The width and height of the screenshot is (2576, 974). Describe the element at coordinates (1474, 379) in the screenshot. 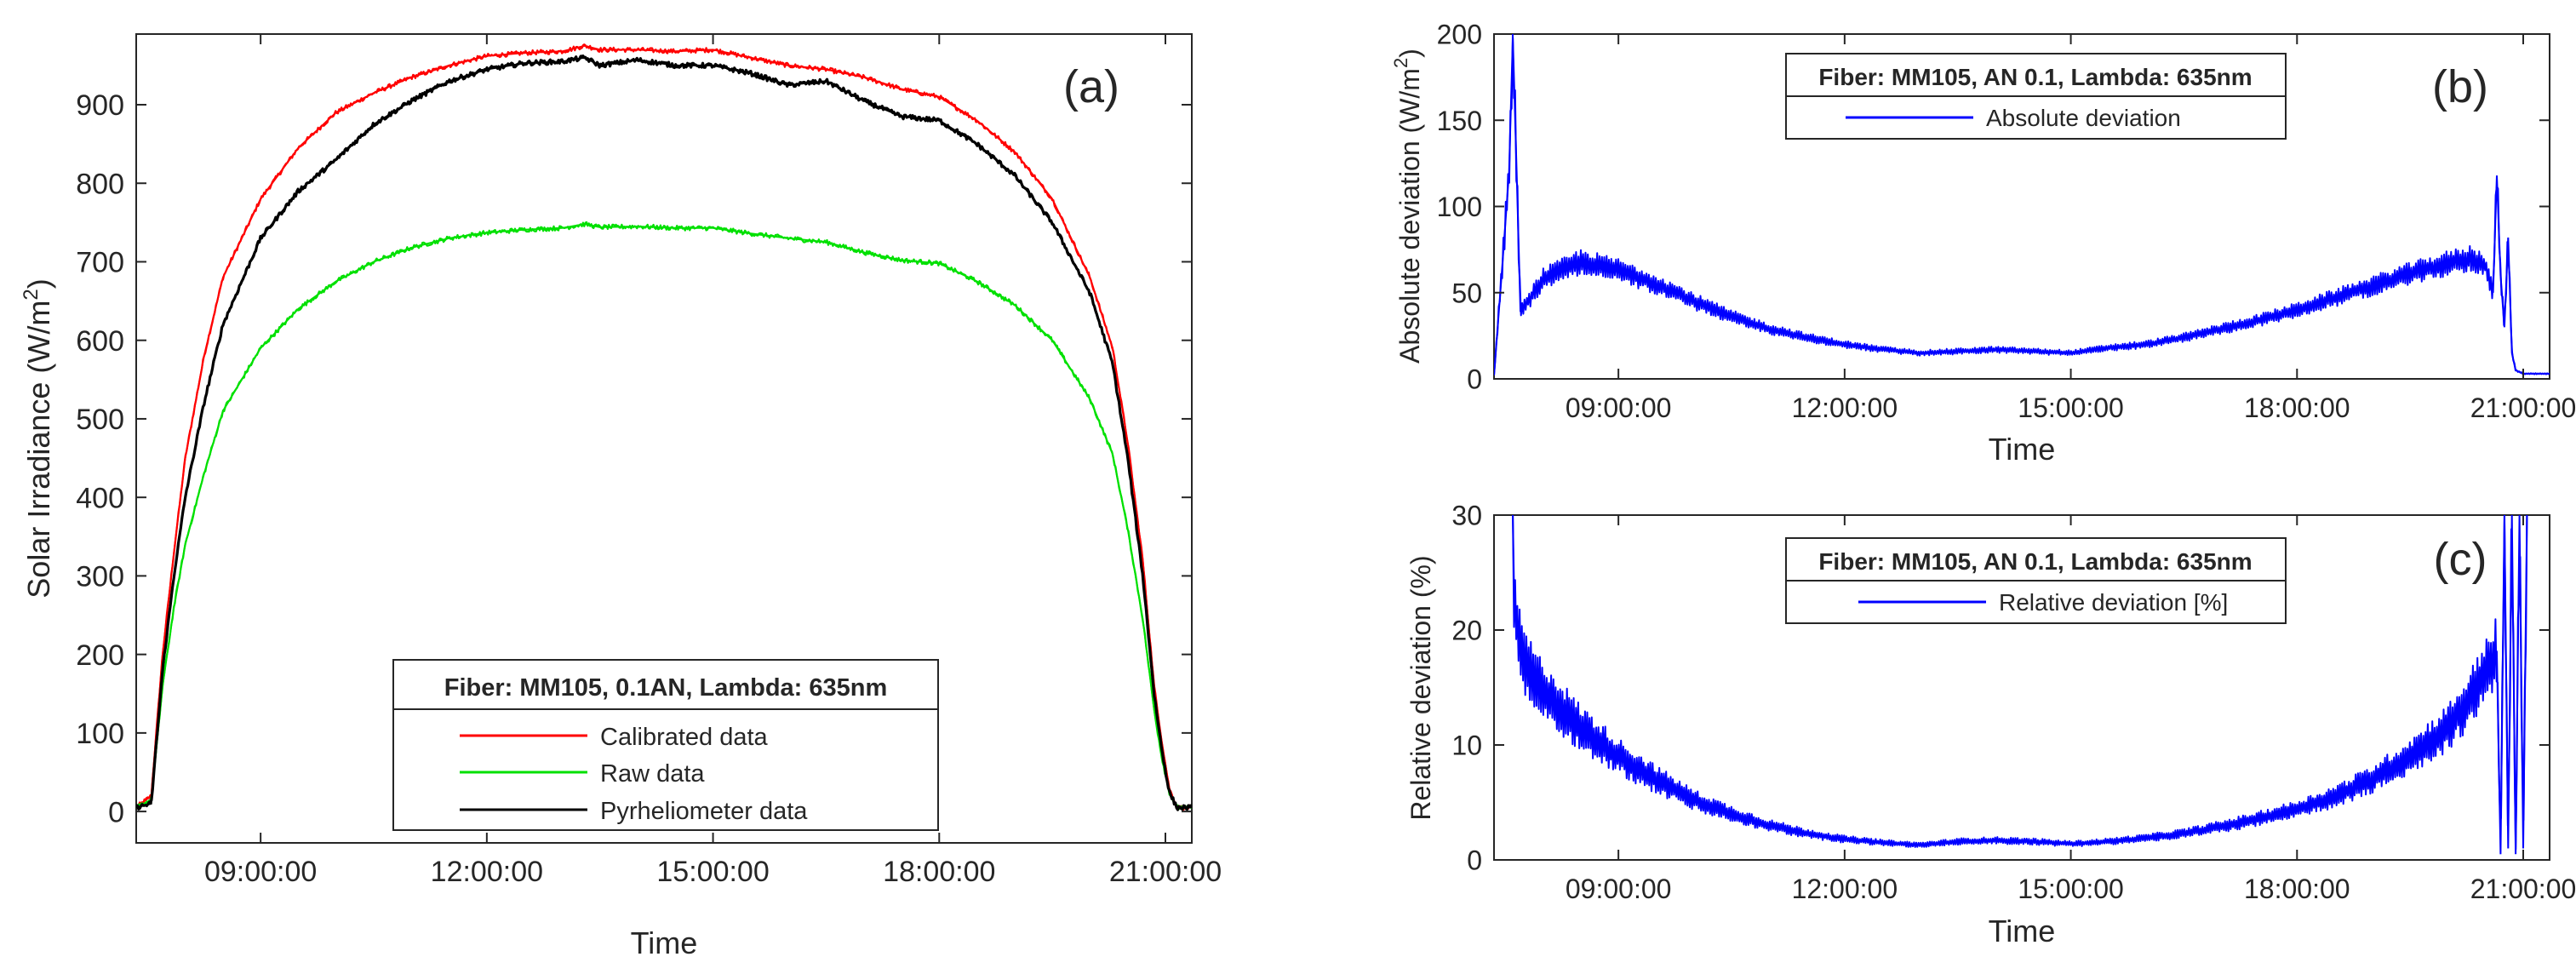

I see `panel-b-ytick-label-0: 0` at that location.